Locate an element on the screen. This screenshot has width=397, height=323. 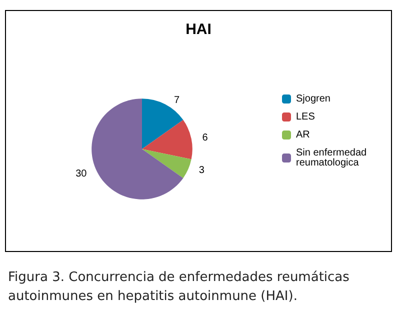
chart-title: HAI is located at coordinates (199, 29).